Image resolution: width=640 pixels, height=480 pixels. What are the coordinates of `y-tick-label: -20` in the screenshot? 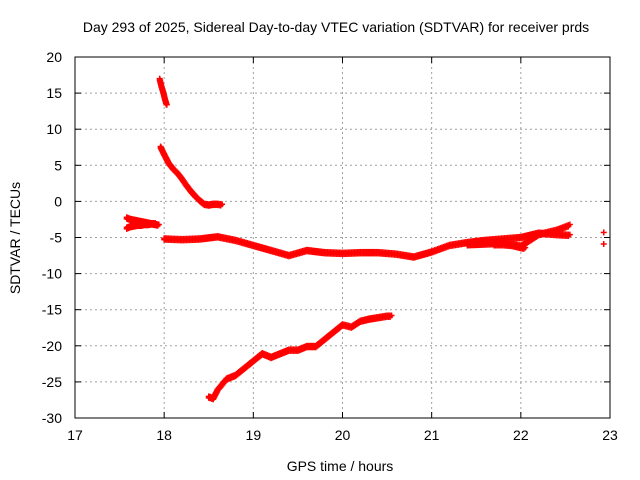 It's located at (52, 346).